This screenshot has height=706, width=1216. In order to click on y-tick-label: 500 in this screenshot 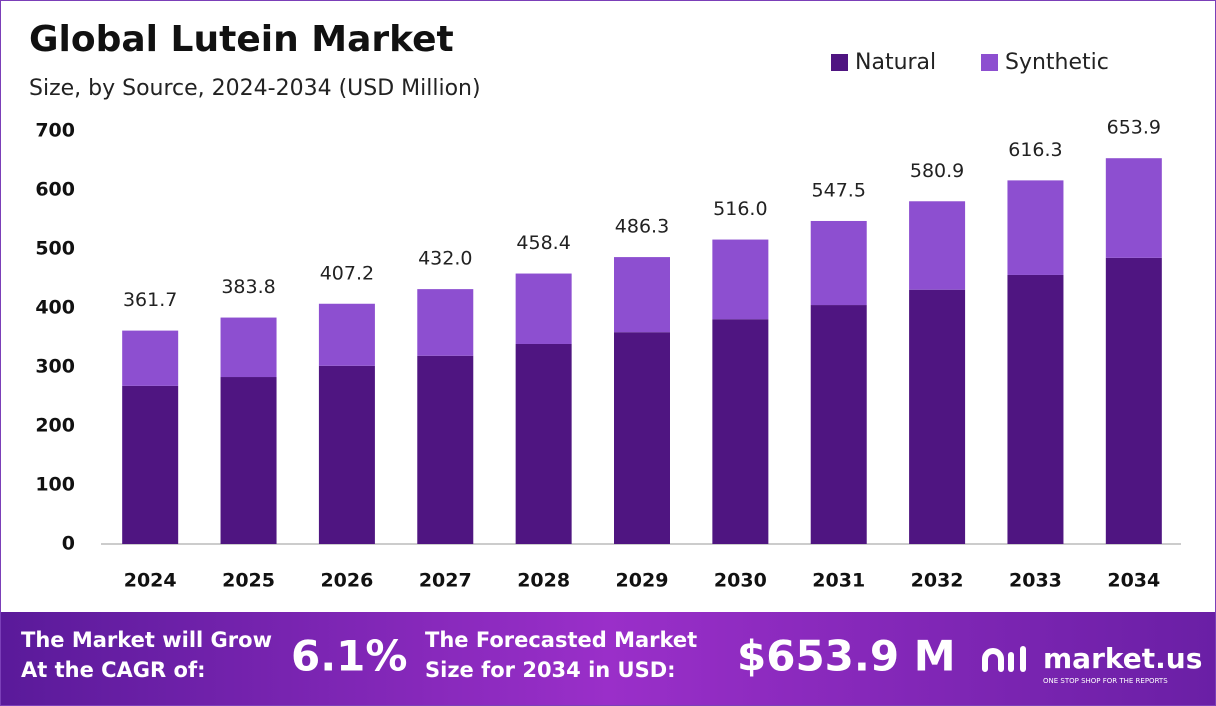, I will do `click(55, 249)`.